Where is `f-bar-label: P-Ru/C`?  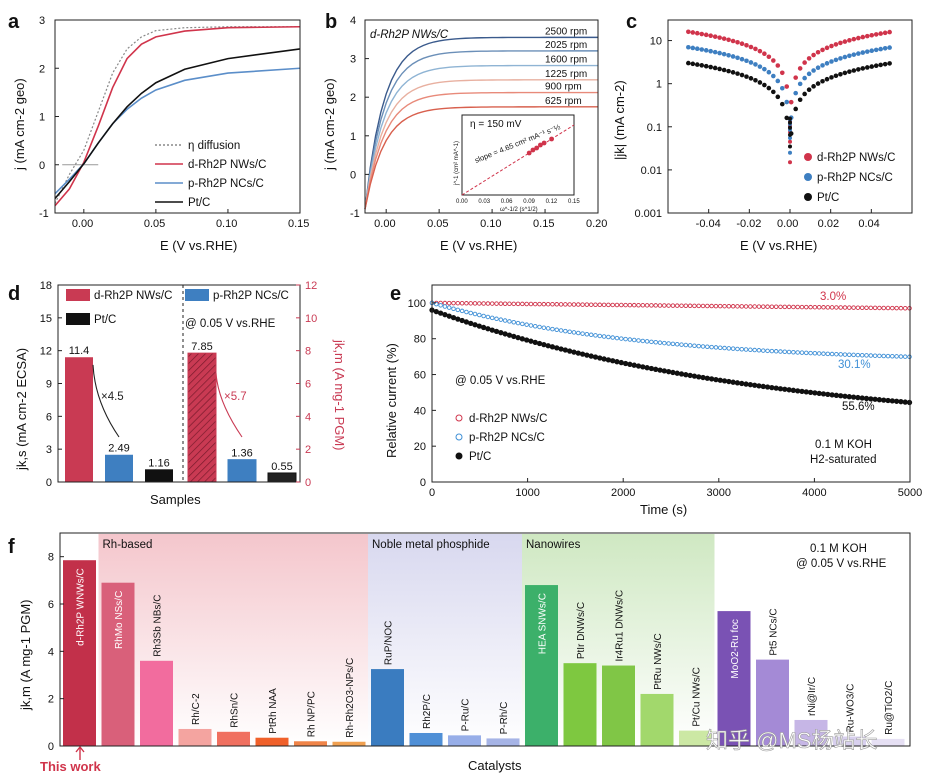
f-bar-label: P-Ru/C is located at coordinates (466, 715).